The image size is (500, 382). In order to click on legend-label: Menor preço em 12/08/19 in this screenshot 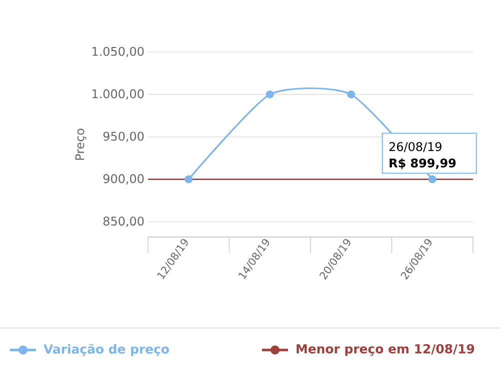, I will do `click(385, 350)`.